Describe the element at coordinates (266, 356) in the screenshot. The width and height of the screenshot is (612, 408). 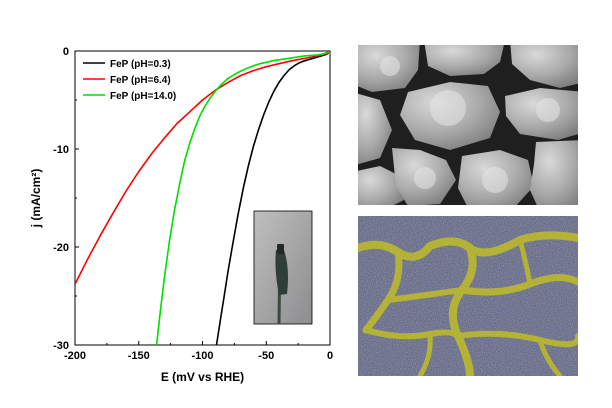
I see `x-tick-label: -50` at that location.